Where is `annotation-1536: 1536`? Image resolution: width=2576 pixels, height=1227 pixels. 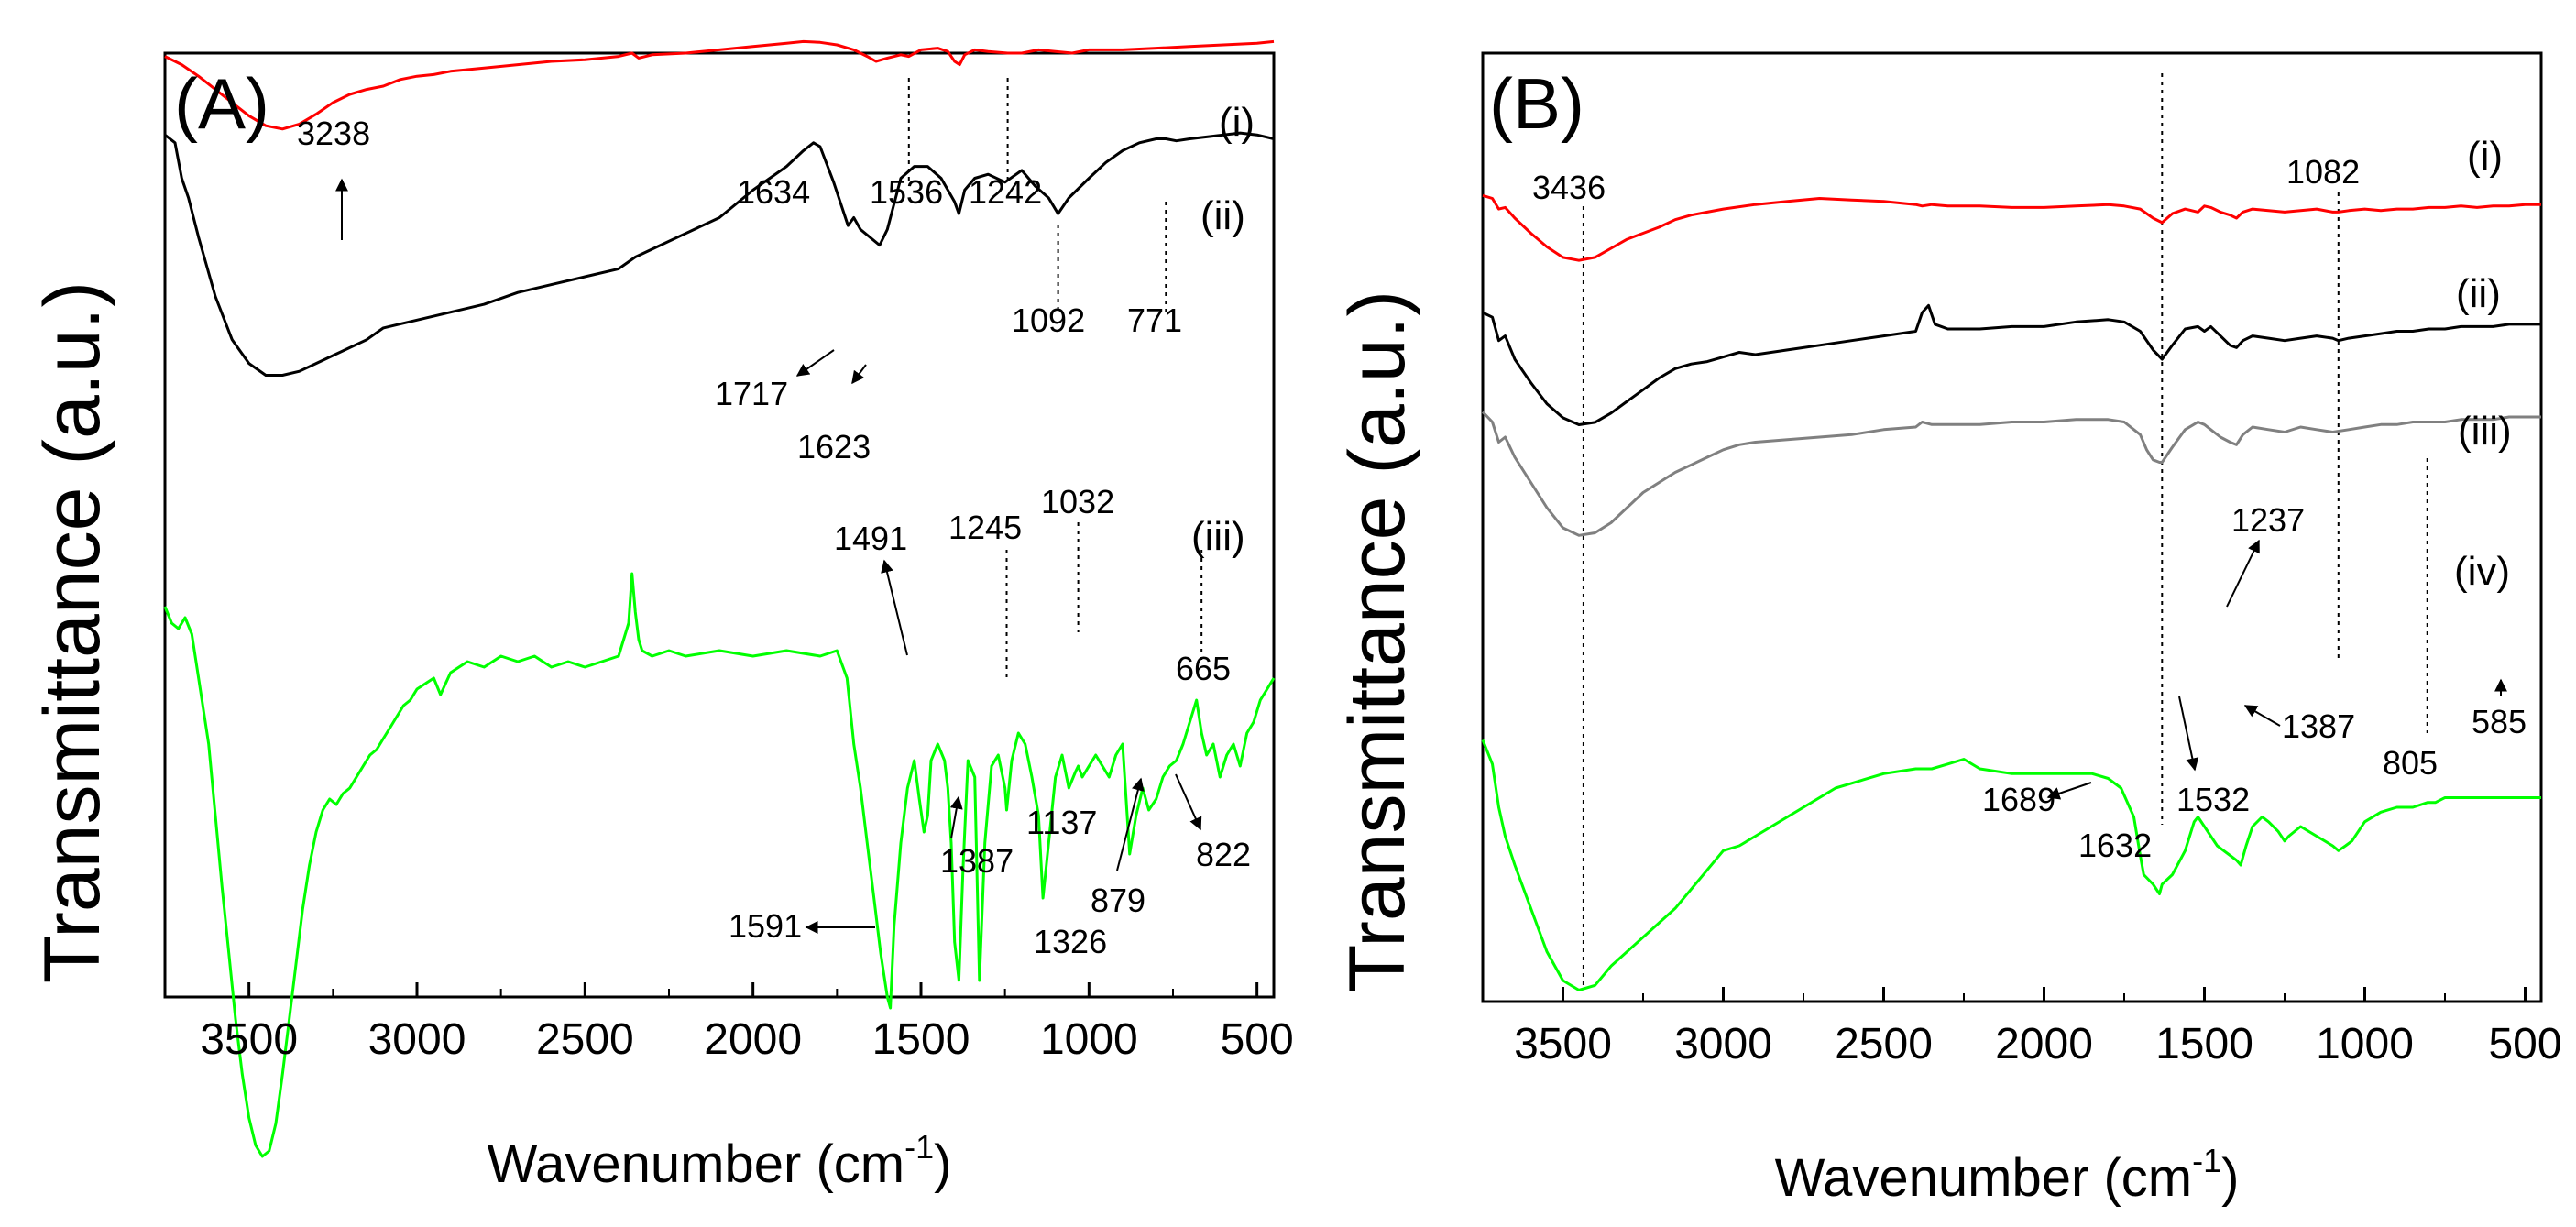 annotation-1536: 1536 is located at coordinates (906, 192).